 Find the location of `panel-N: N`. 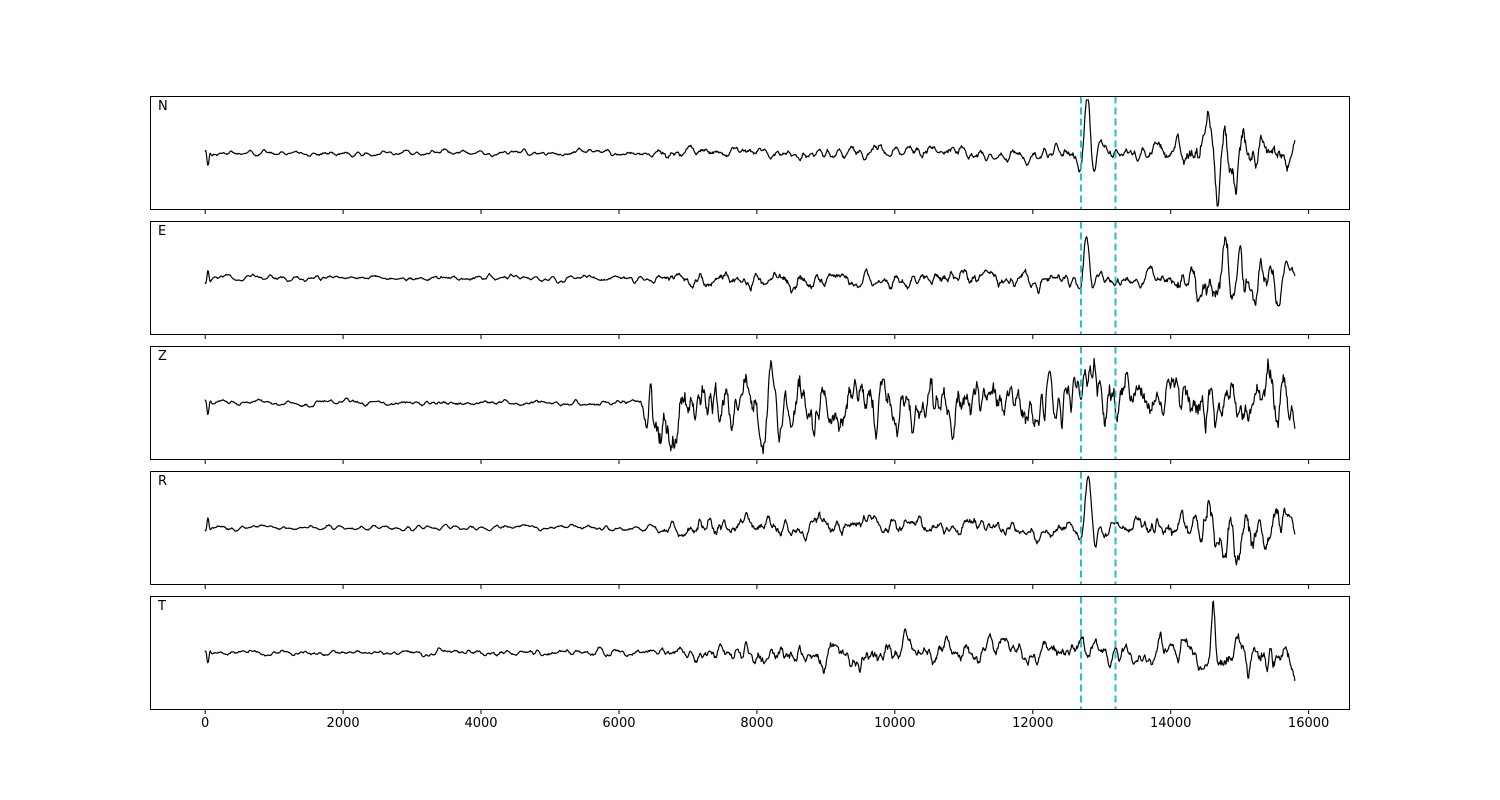

panel-N: N is located at coordinates (750, 155).